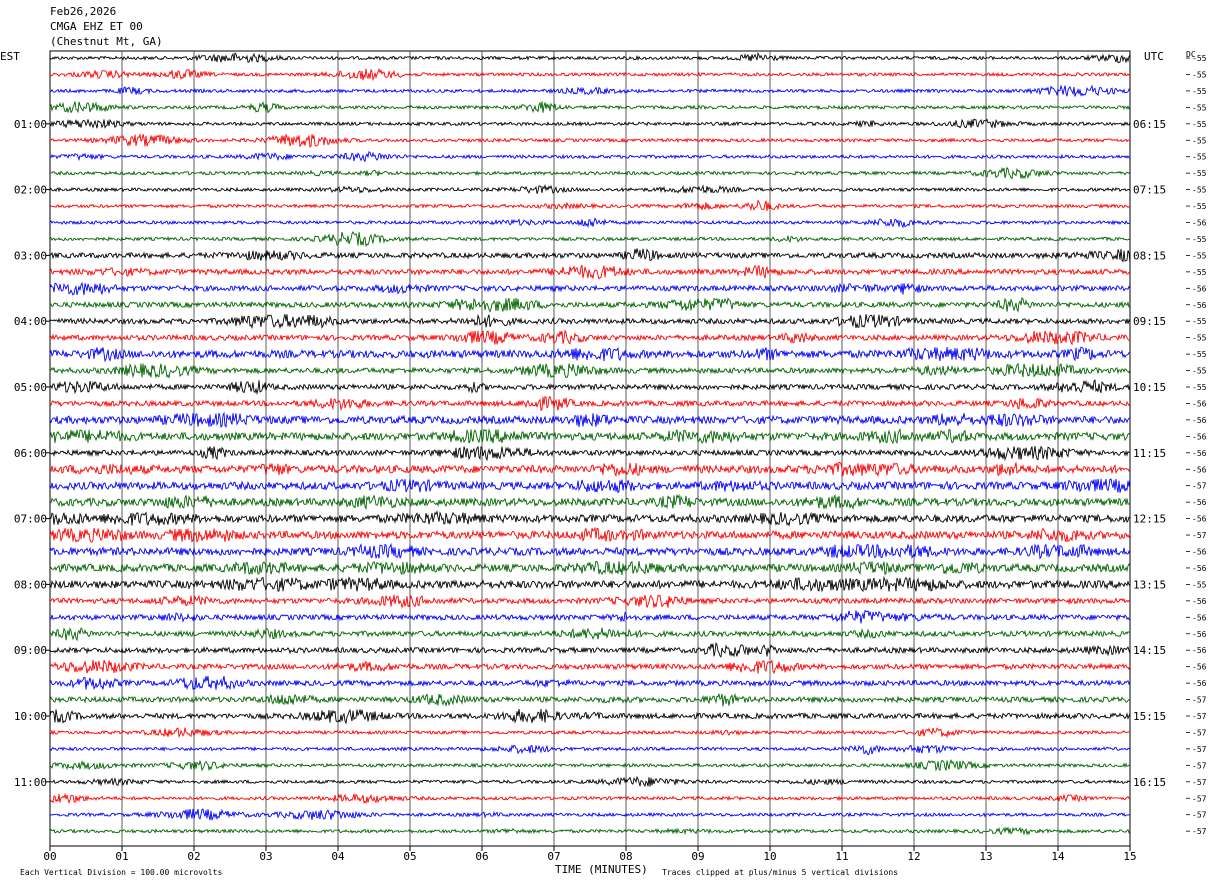 Image resolution: width=1210 pixels, height=886 pixels. I want to click on x-tick-label: 02, so click(193, 856).